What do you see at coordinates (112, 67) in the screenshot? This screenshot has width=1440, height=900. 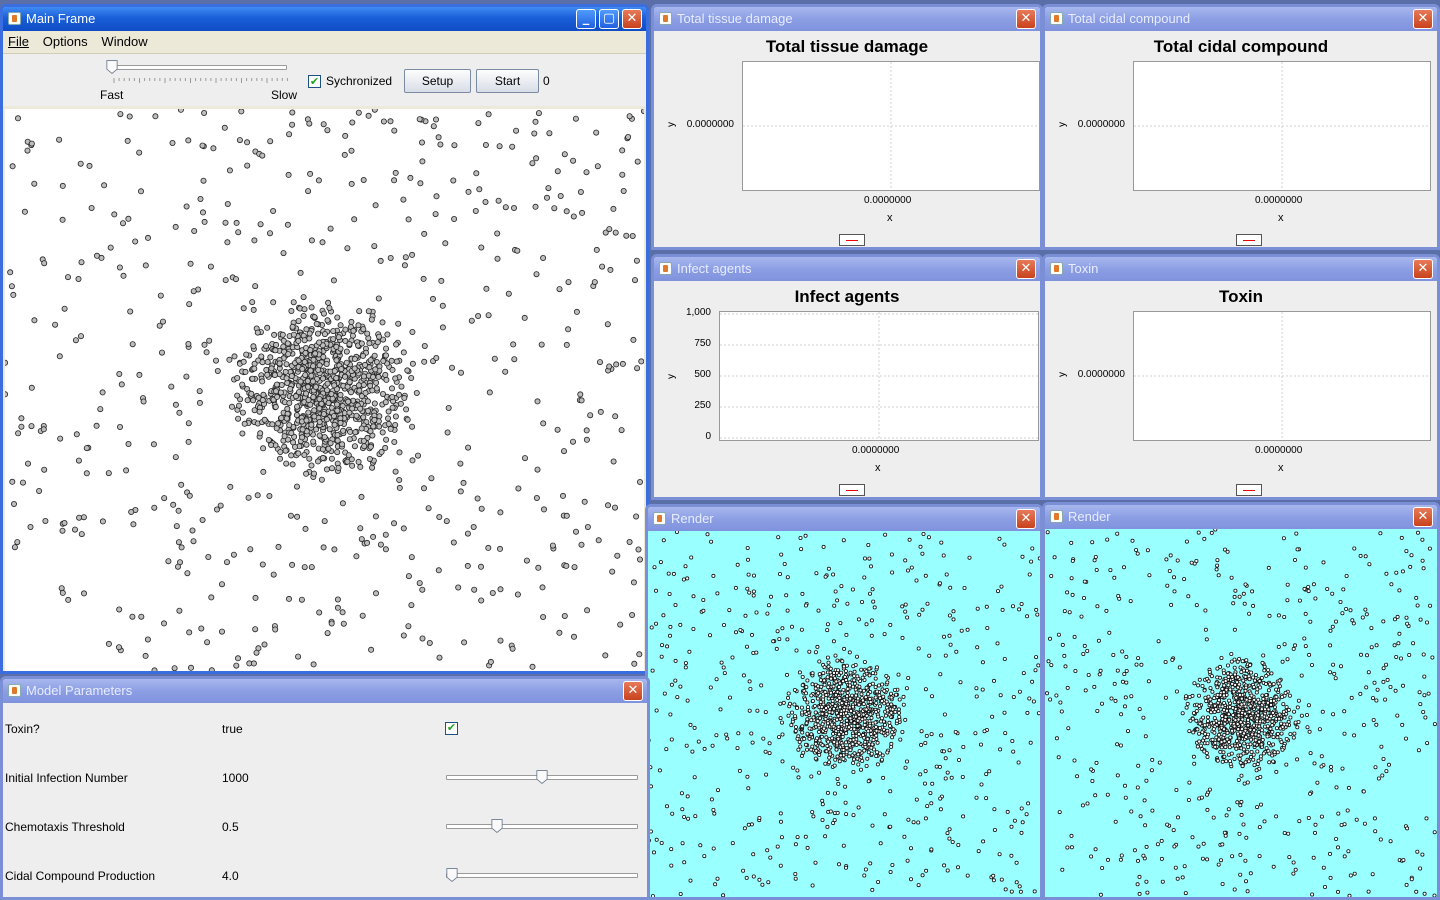 I see `speed-slider-thumb` at bounding box center [112, 67].